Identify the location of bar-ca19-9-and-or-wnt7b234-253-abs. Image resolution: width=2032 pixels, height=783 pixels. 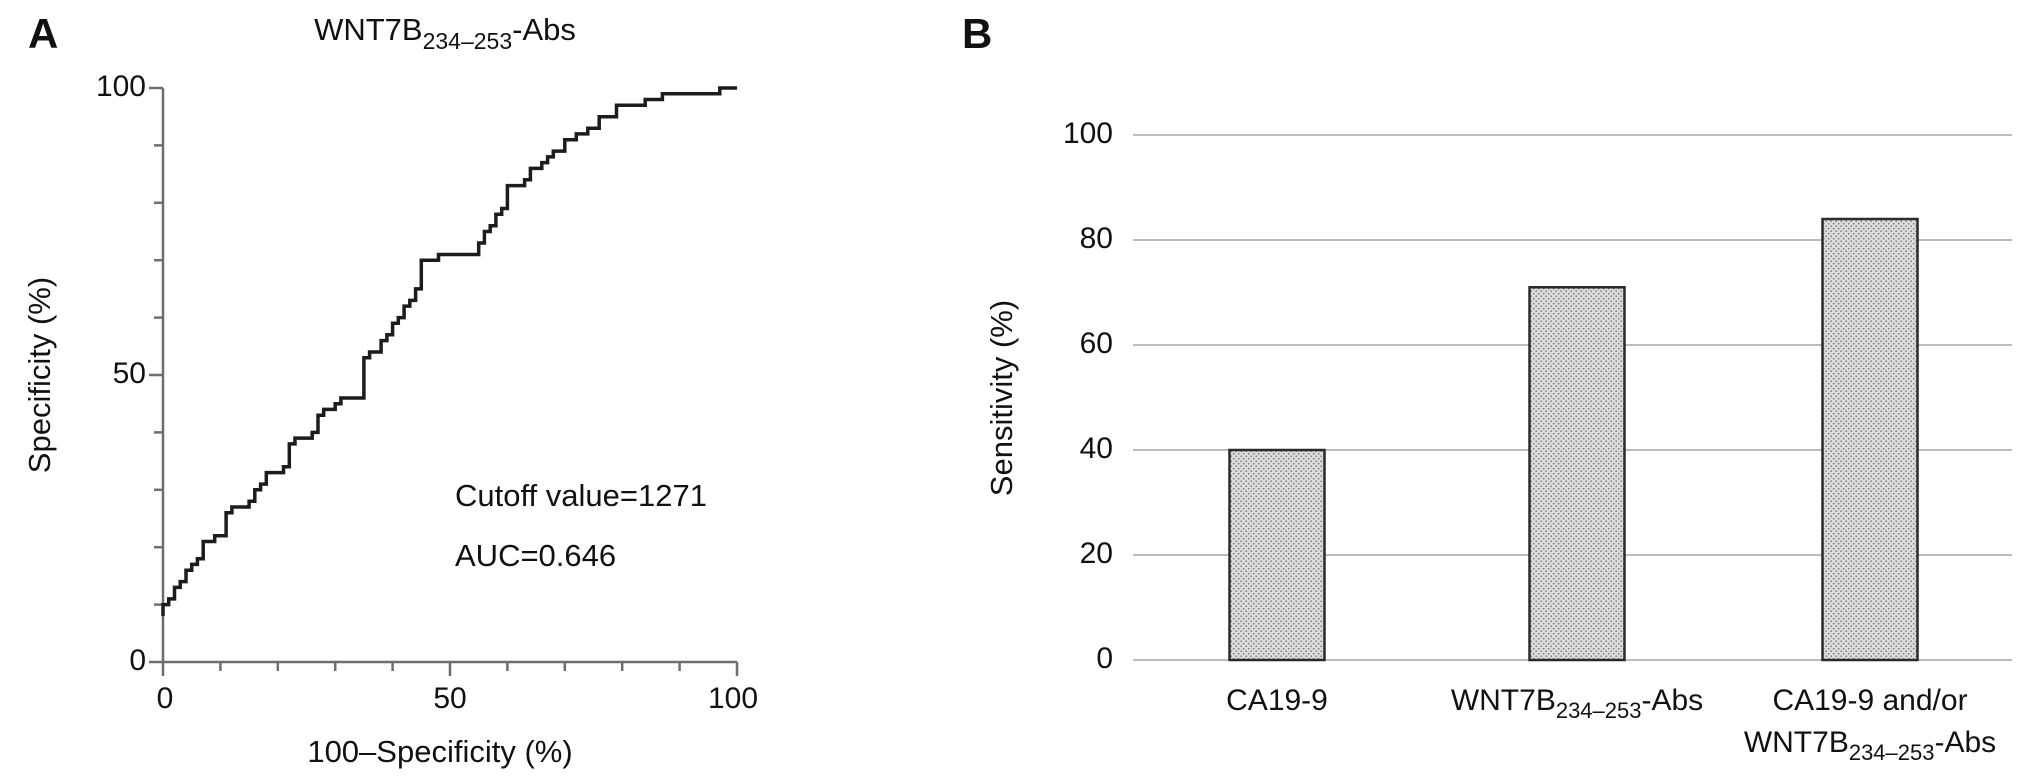
(1870, 439).